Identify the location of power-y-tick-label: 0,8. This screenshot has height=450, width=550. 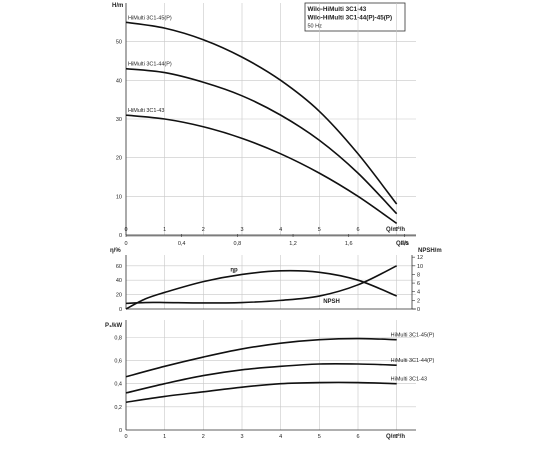
(118, 338).